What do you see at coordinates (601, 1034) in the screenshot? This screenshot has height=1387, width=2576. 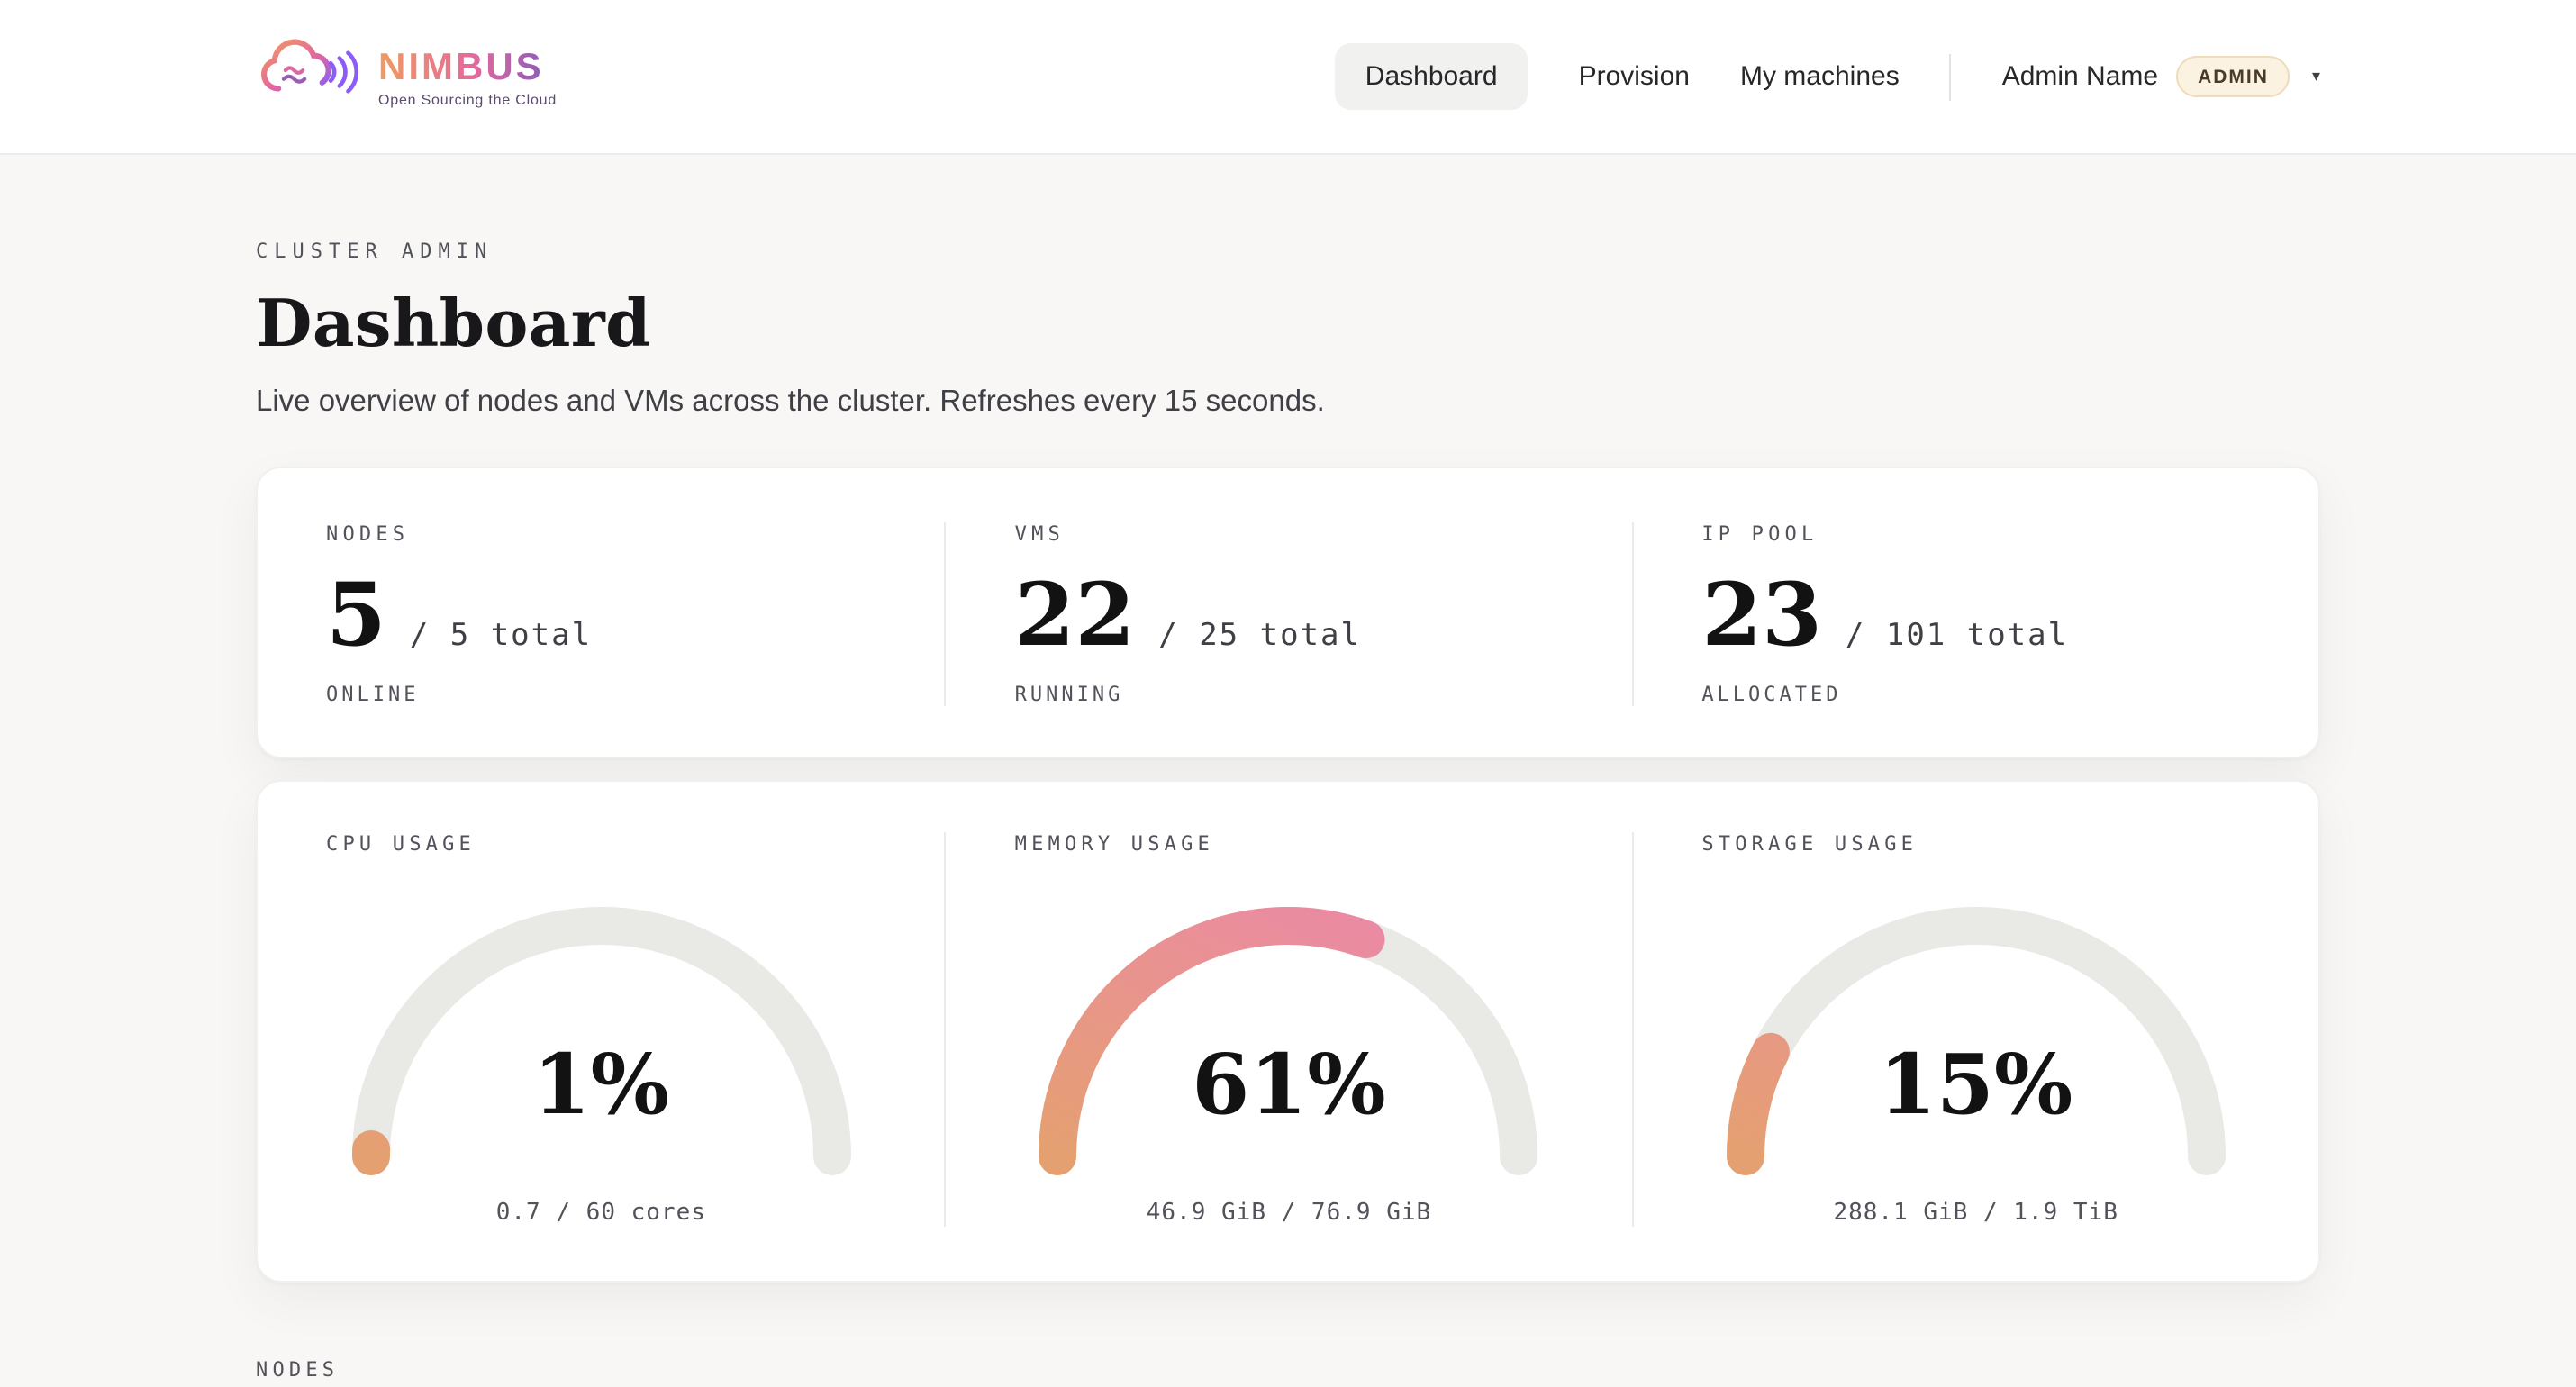 I see `cpu-gauge-chart: 1%` at bounding box center [601, 1034].